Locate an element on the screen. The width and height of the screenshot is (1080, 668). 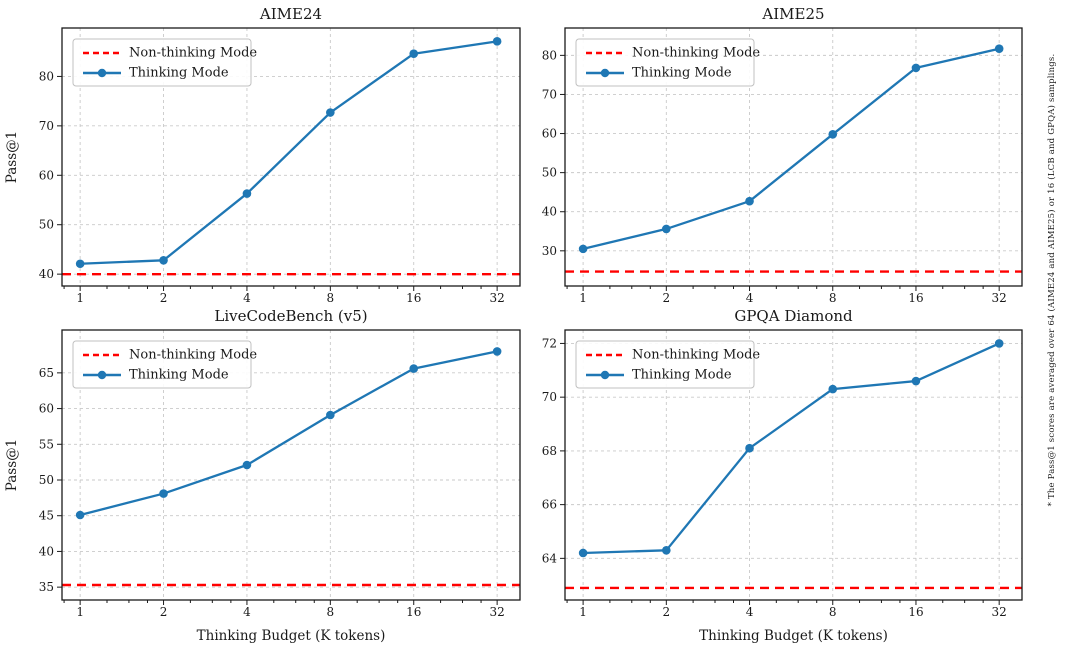
y-tick-label: 66 is located at coordinates (549, 505).